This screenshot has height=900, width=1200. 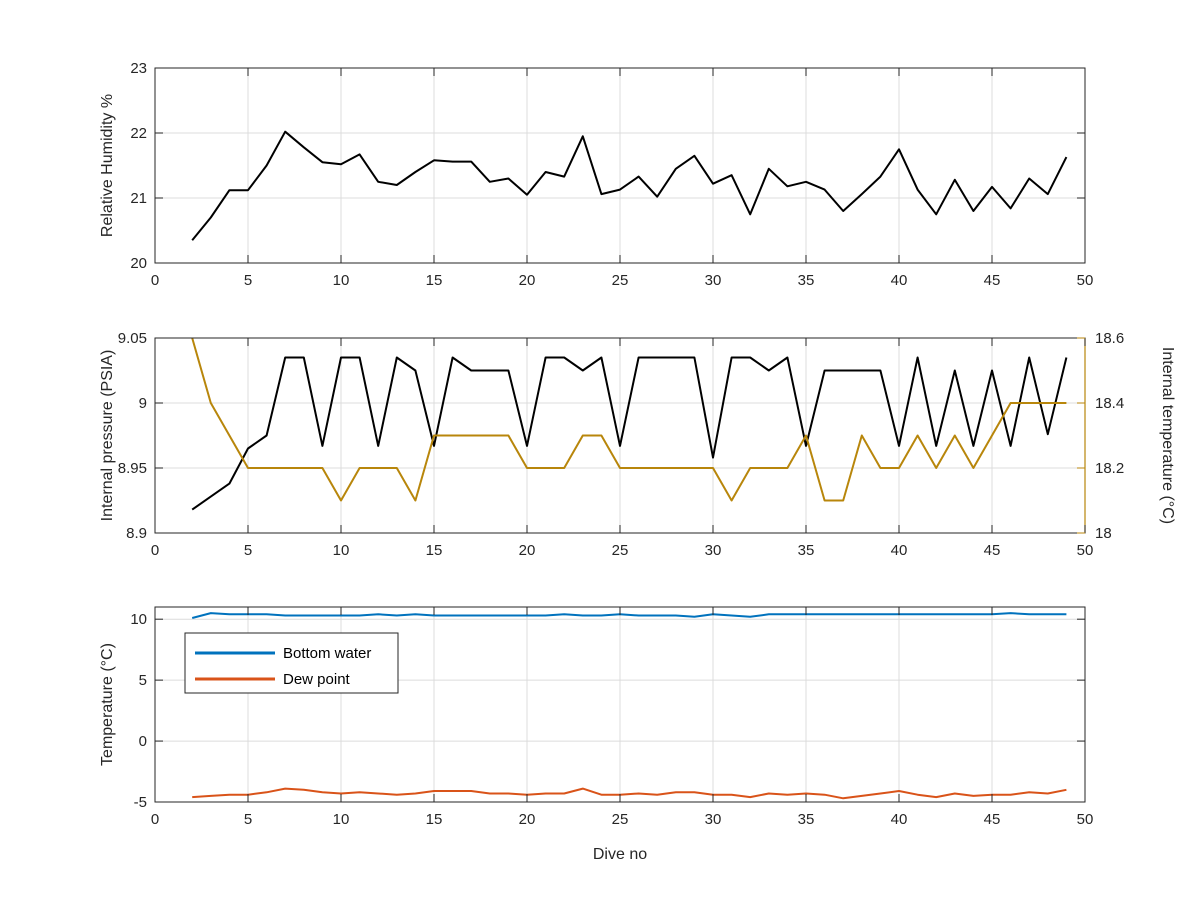 I want to click on legend-box, so click(x=291, y=663).